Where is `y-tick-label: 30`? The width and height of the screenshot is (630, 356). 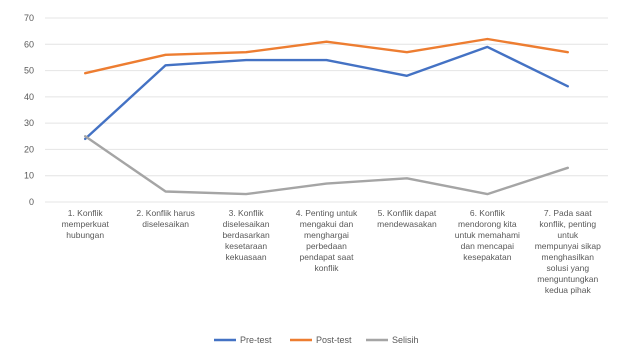
y-tick-label: 30 is located at coordinates (29, 123).